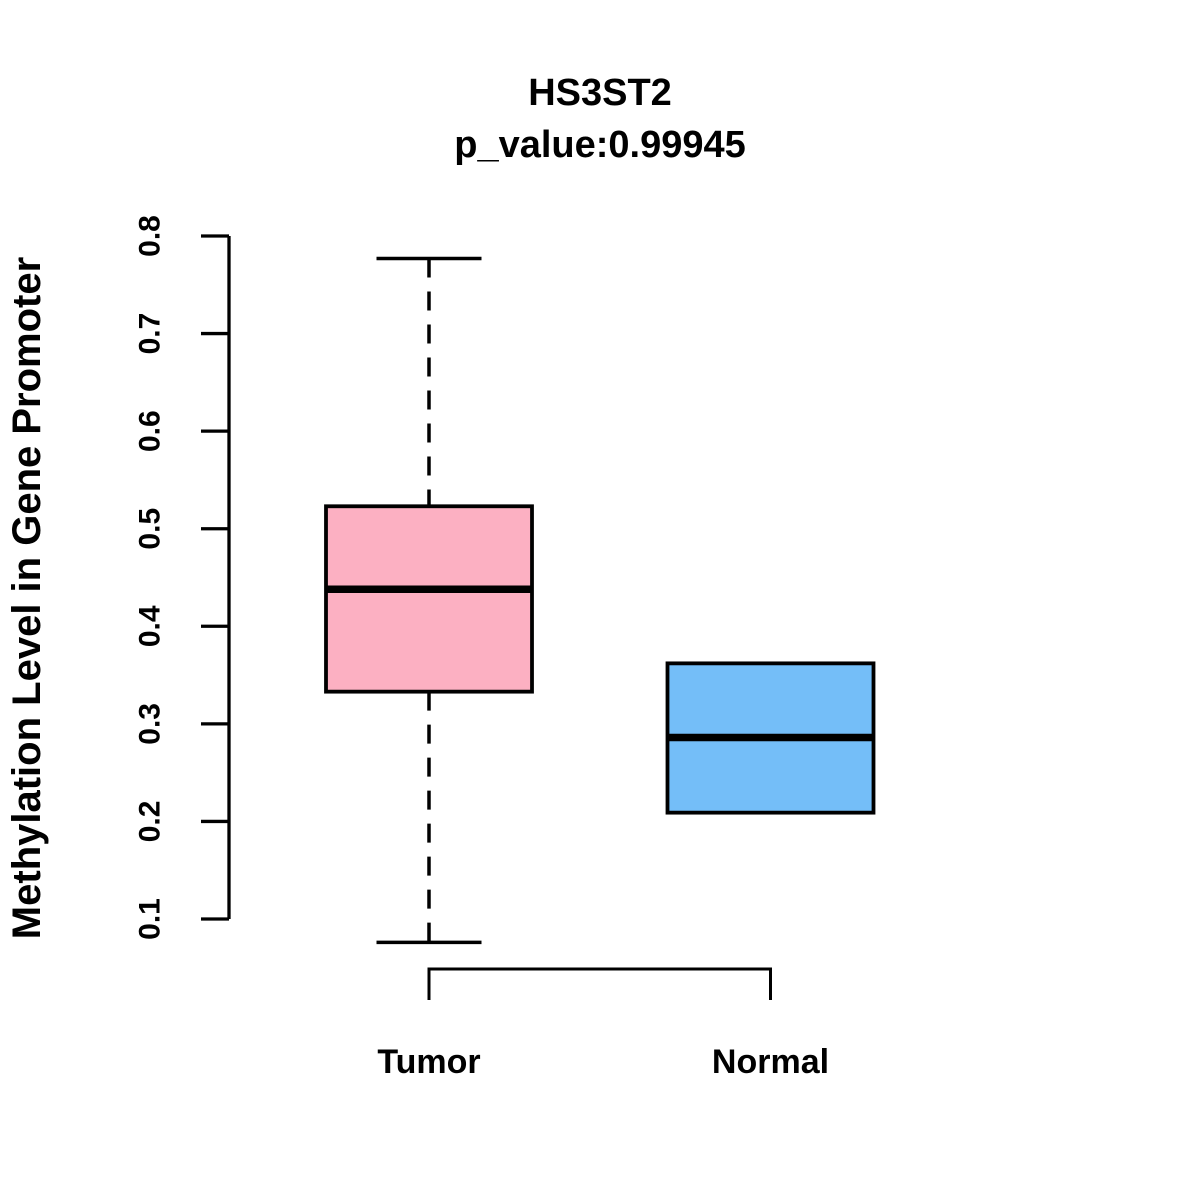 This screenshot has width=1200, height=1200. I want to click on category-label-tumor: Tumor, so click(428, 1062).